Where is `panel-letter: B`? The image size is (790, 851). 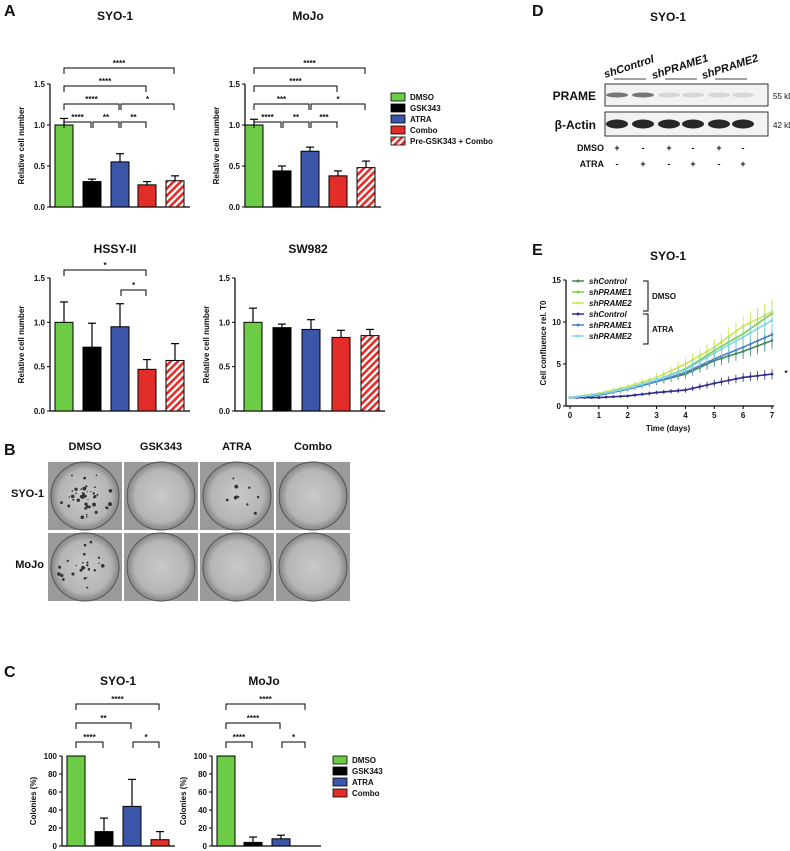
panel-letter: B is located at coordinates (10, 450).